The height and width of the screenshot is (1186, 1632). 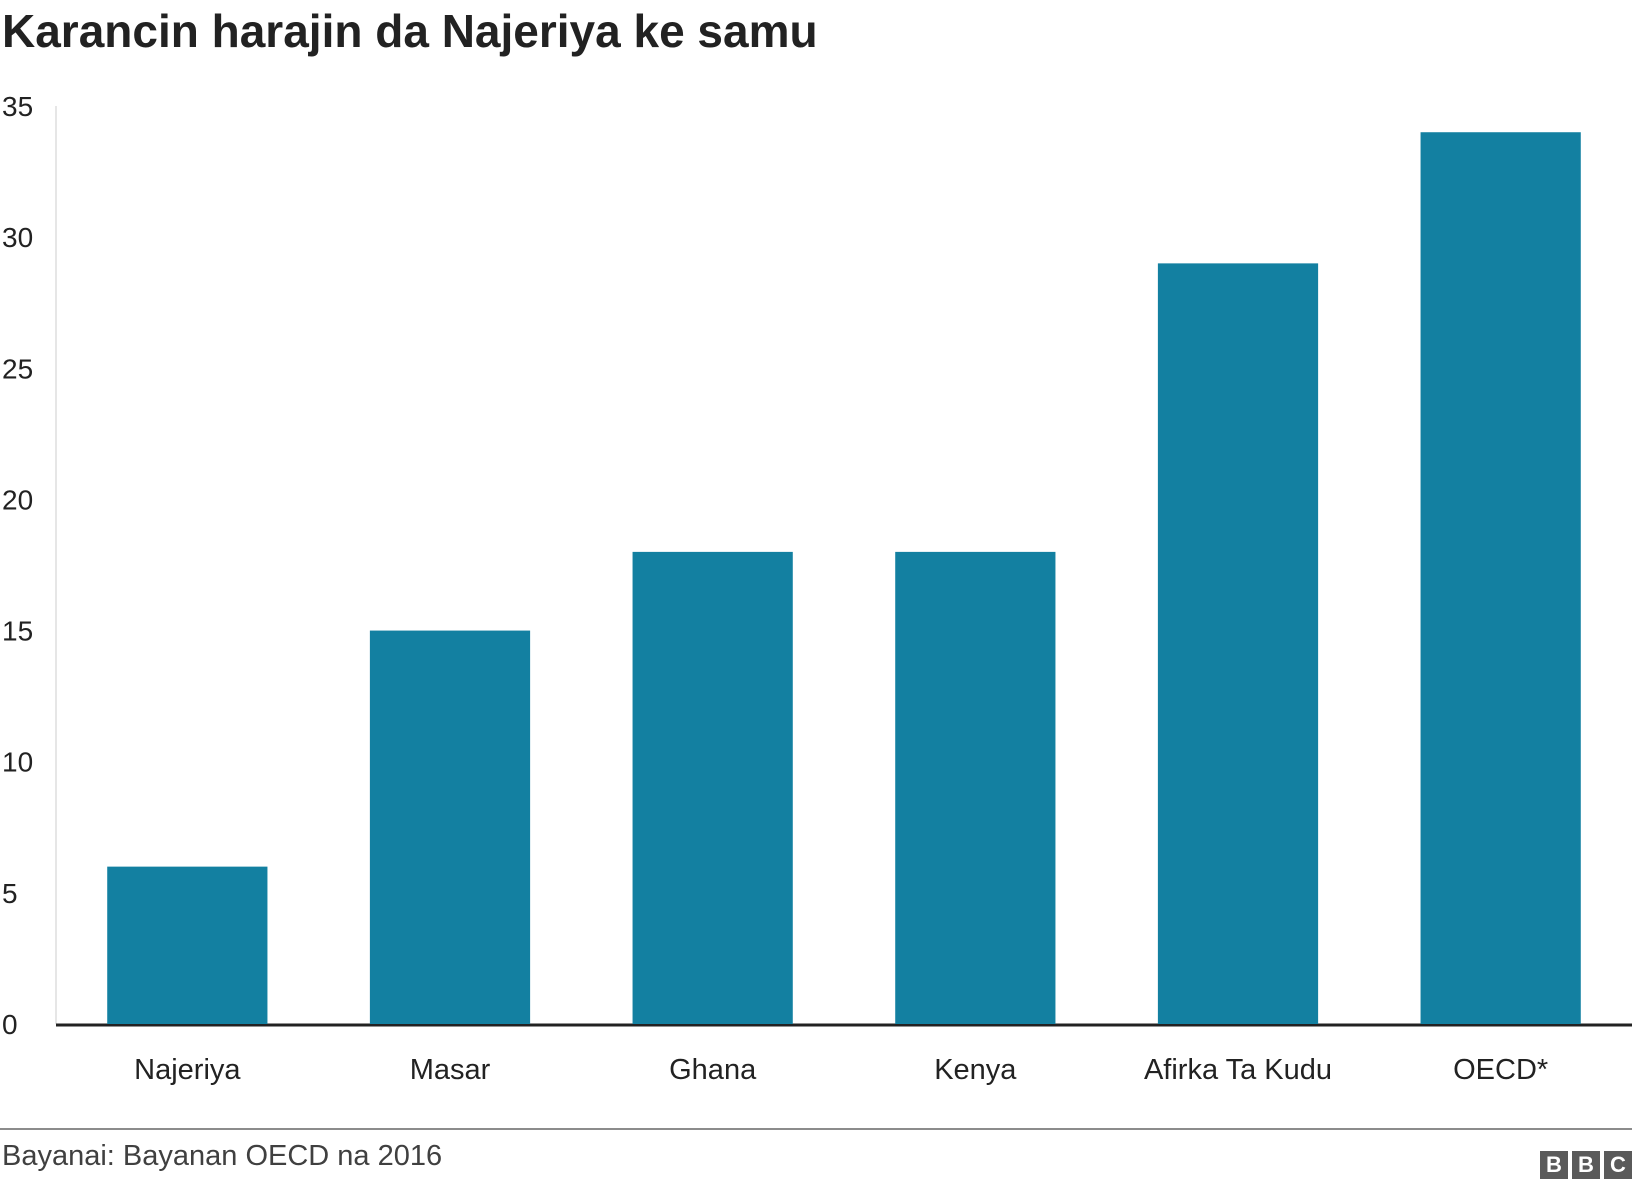 I want to click on y-tick-label: 20, so click(x=17, y=499).